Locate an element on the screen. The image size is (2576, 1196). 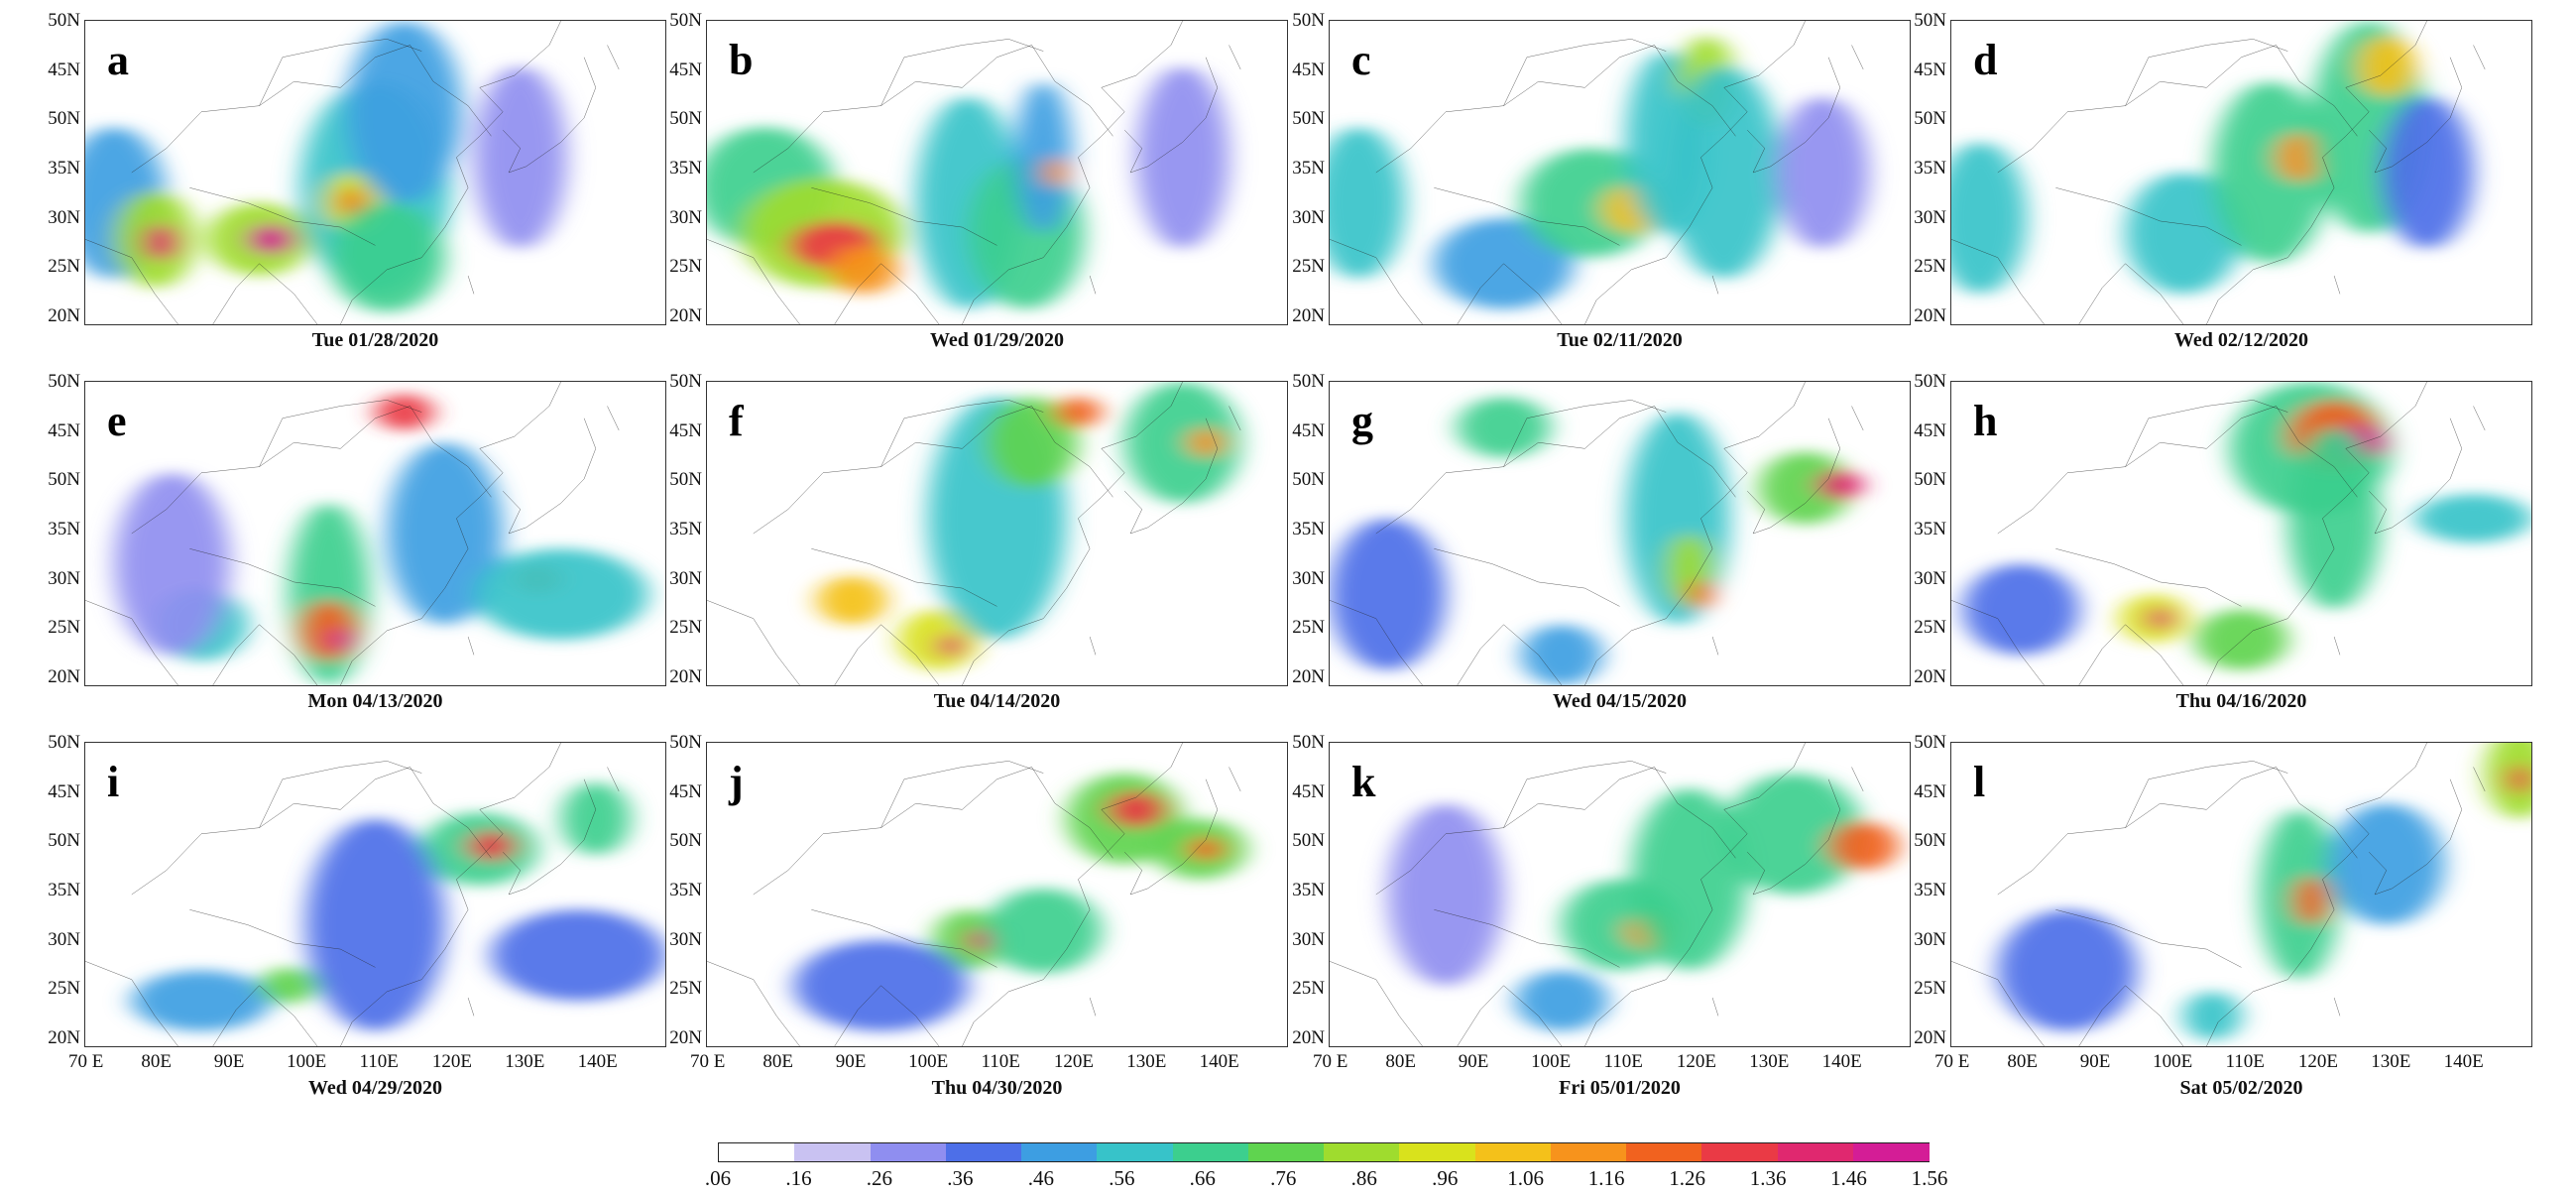
map-field: e is located at coordinates (375, 534).